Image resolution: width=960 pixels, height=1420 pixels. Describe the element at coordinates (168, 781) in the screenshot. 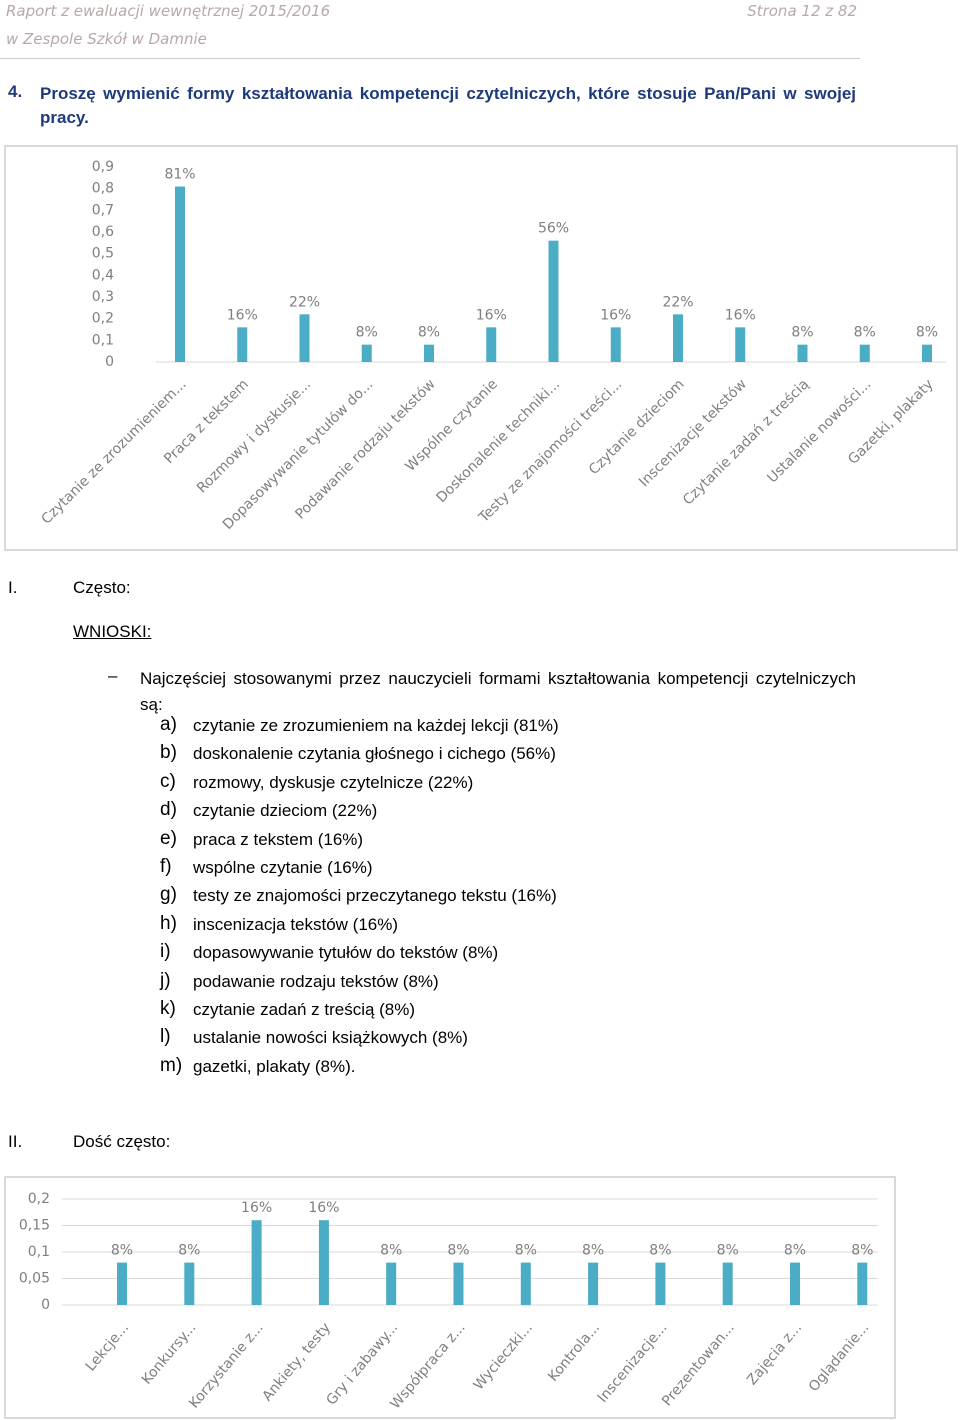

I see `list-item-letter: c)` at that location.